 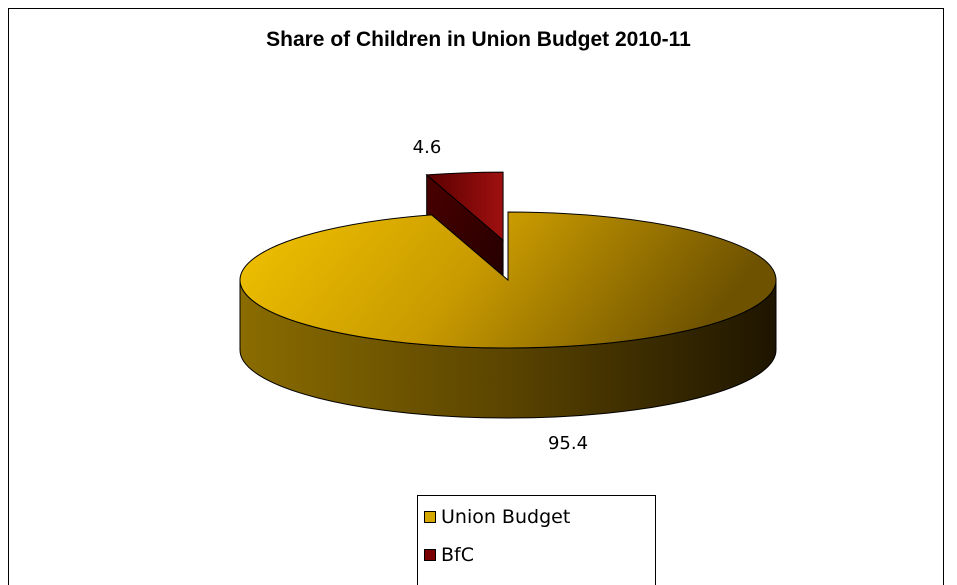 I want to click on legend-label: BfC, so click(x=457, y=555).